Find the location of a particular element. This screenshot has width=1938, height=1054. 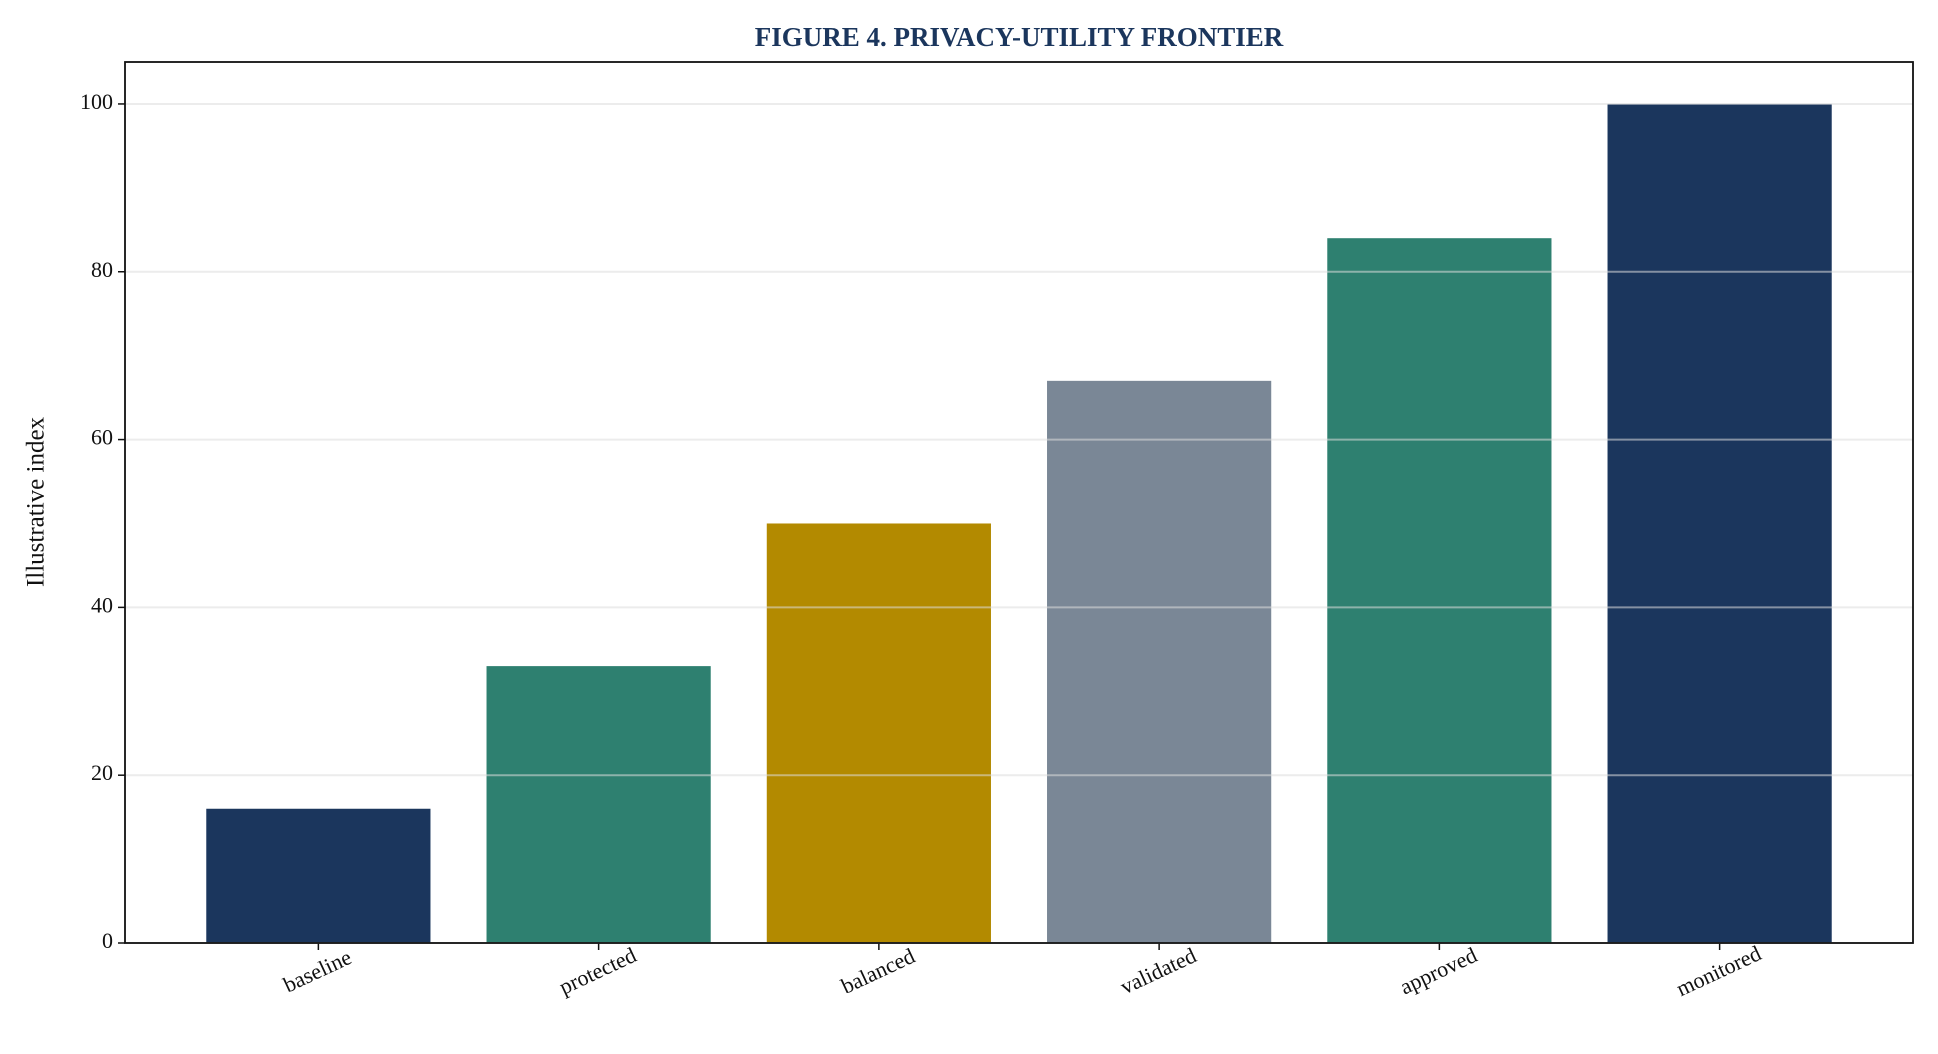

y-tick-label: 0 is located at coordinates (107, 940).